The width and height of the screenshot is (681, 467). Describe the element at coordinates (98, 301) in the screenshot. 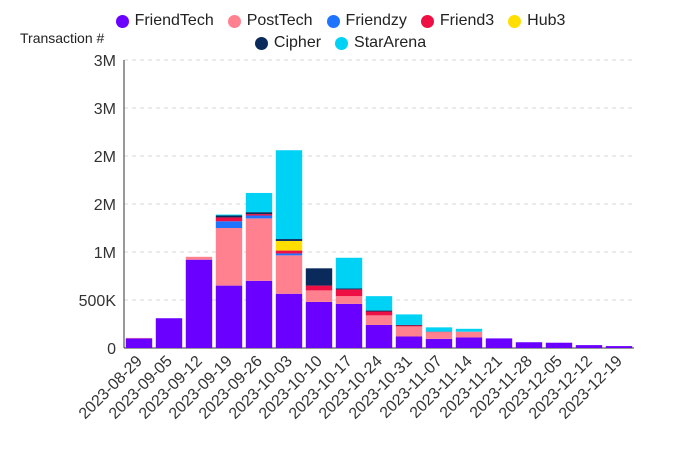

I see `y-tick-label: 500K` at that location.